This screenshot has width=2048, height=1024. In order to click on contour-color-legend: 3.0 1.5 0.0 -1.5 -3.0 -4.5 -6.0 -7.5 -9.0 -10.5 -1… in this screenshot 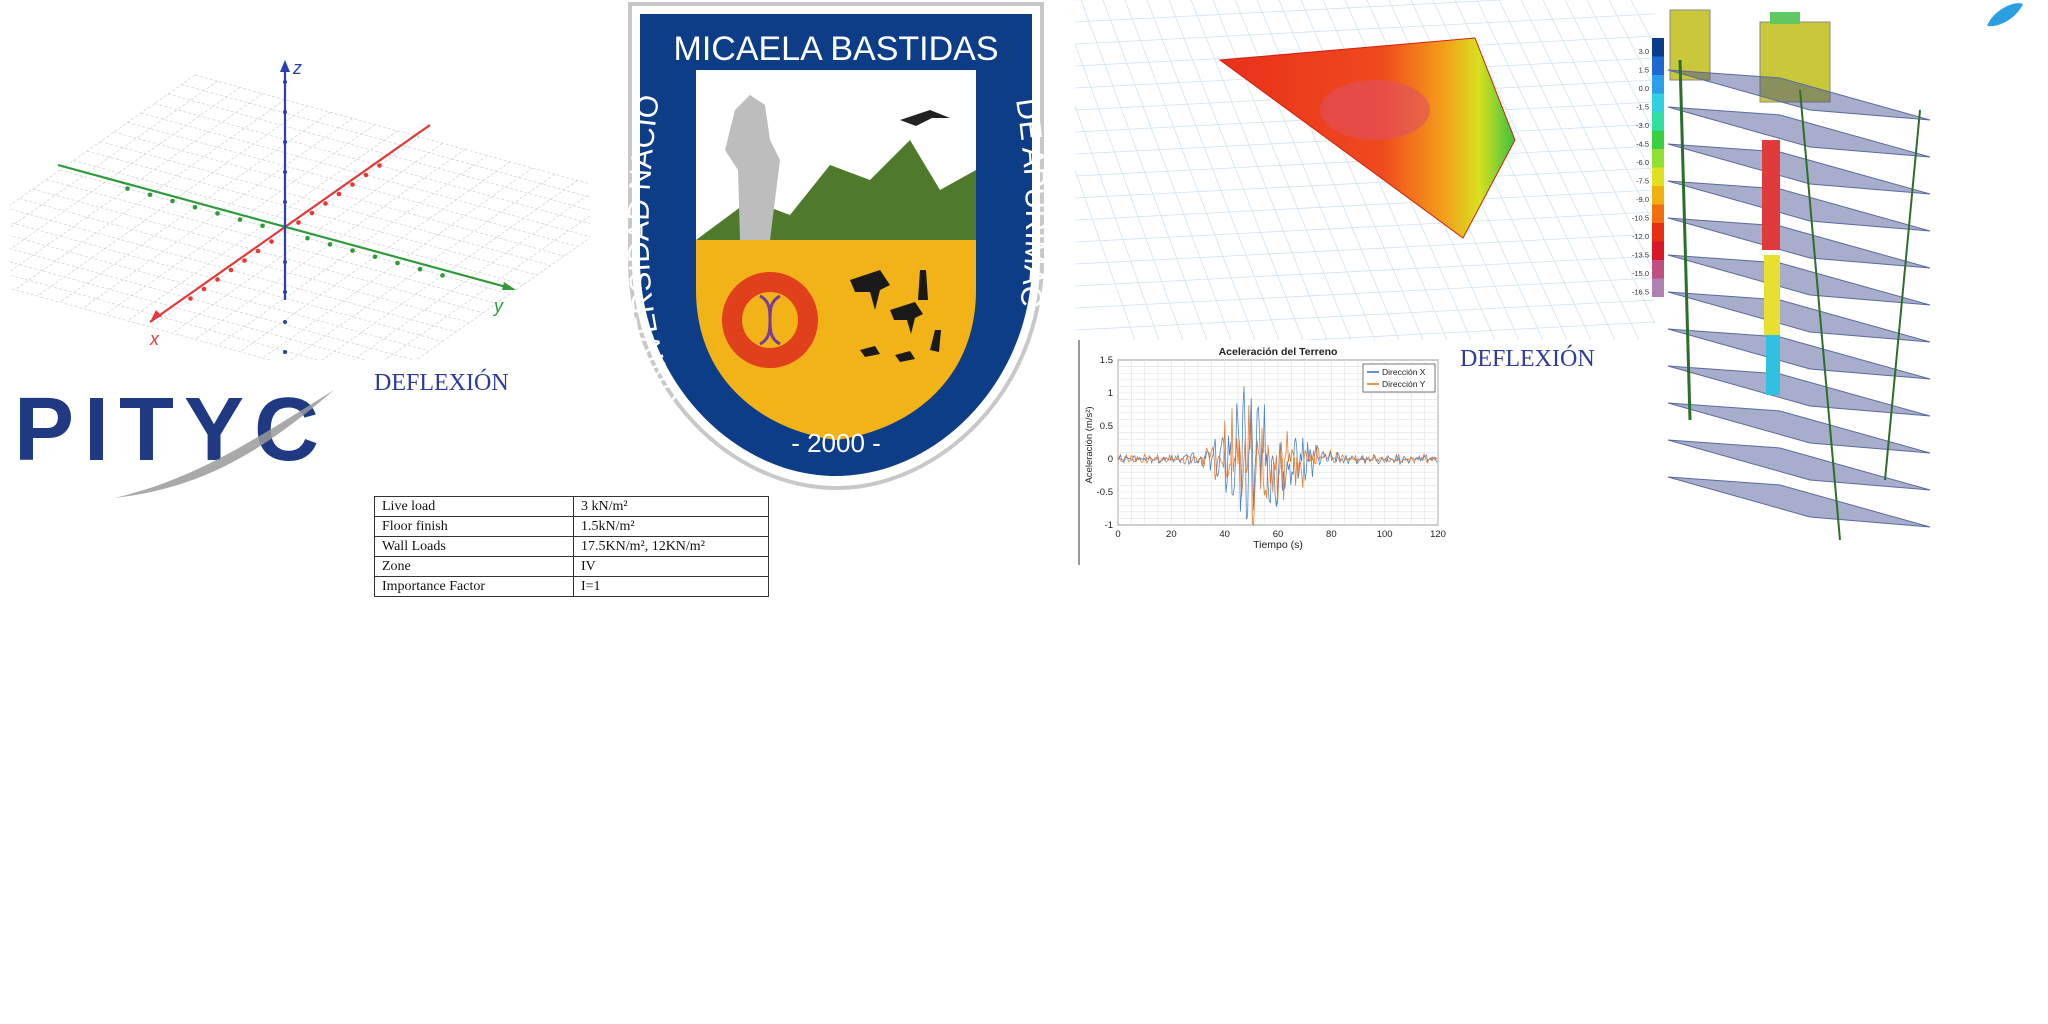, I will do `click(1648, 167)`.